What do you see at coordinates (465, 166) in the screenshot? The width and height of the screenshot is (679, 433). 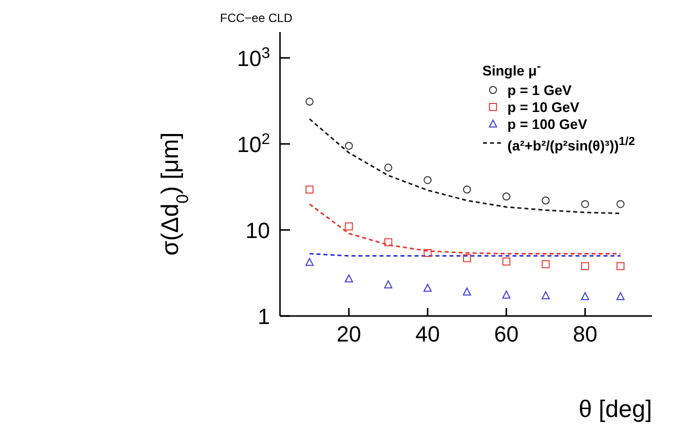 I see `line-series` at bounding box center [465, 166].